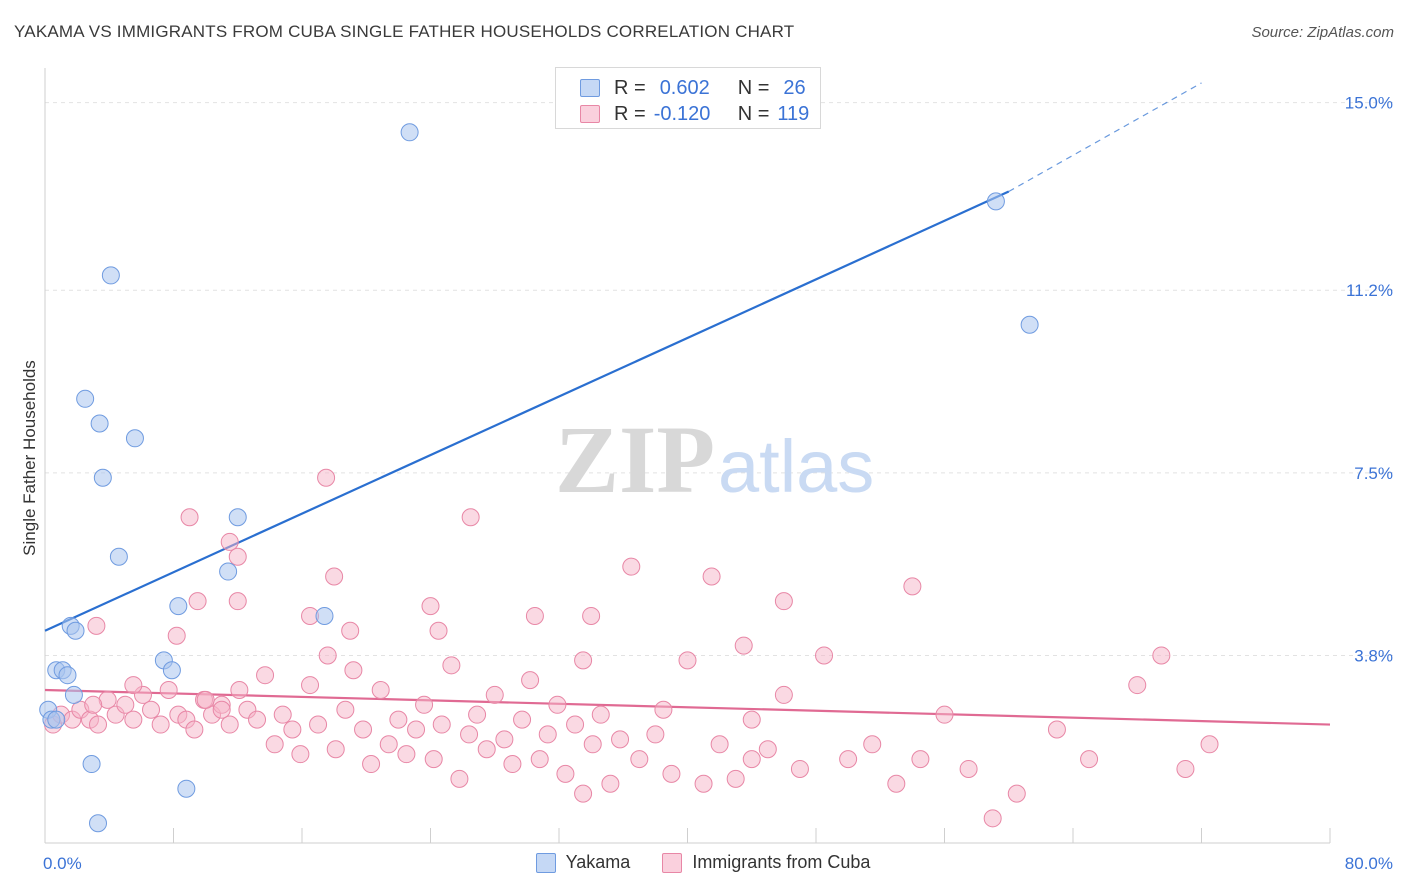 The height and width of the screenshot is (892, 1406). I want to click on y-tick-label: 11.2%, so click(1369, 290).